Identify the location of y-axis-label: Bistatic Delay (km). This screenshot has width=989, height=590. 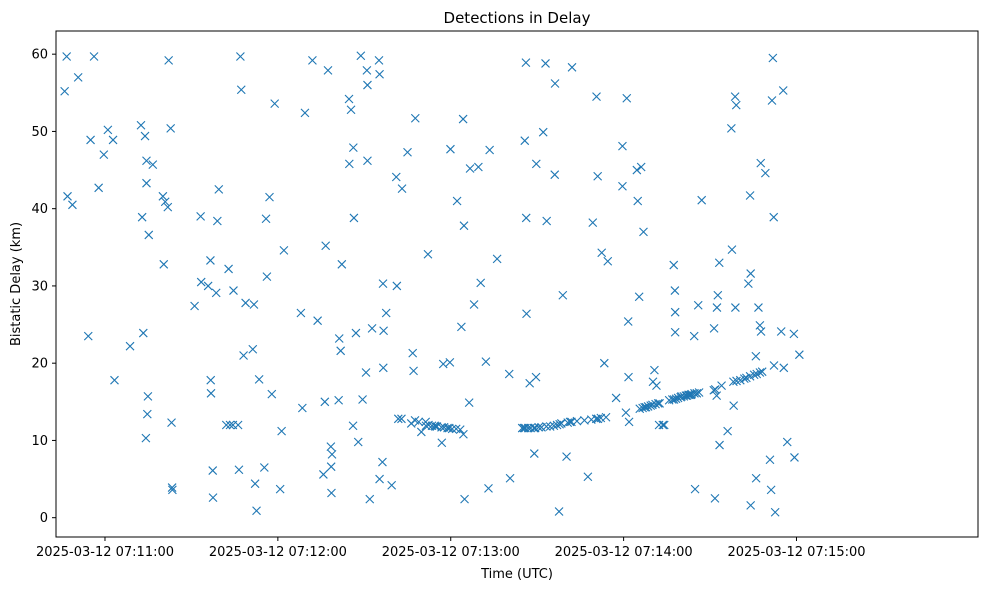
(16, 284).